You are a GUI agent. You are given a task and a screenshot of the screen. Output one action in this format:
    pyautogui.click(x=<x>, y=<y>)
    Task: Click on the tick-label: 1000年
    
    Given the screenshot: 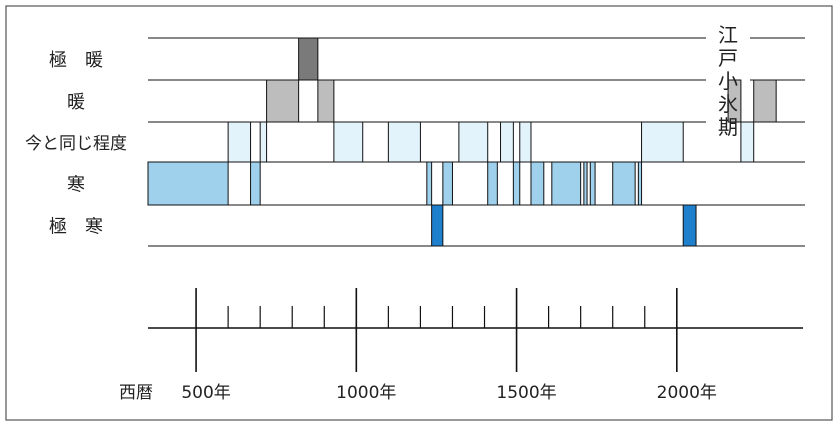 What is the action you would take?
    pyautogui.click(x=366, y=393)
    